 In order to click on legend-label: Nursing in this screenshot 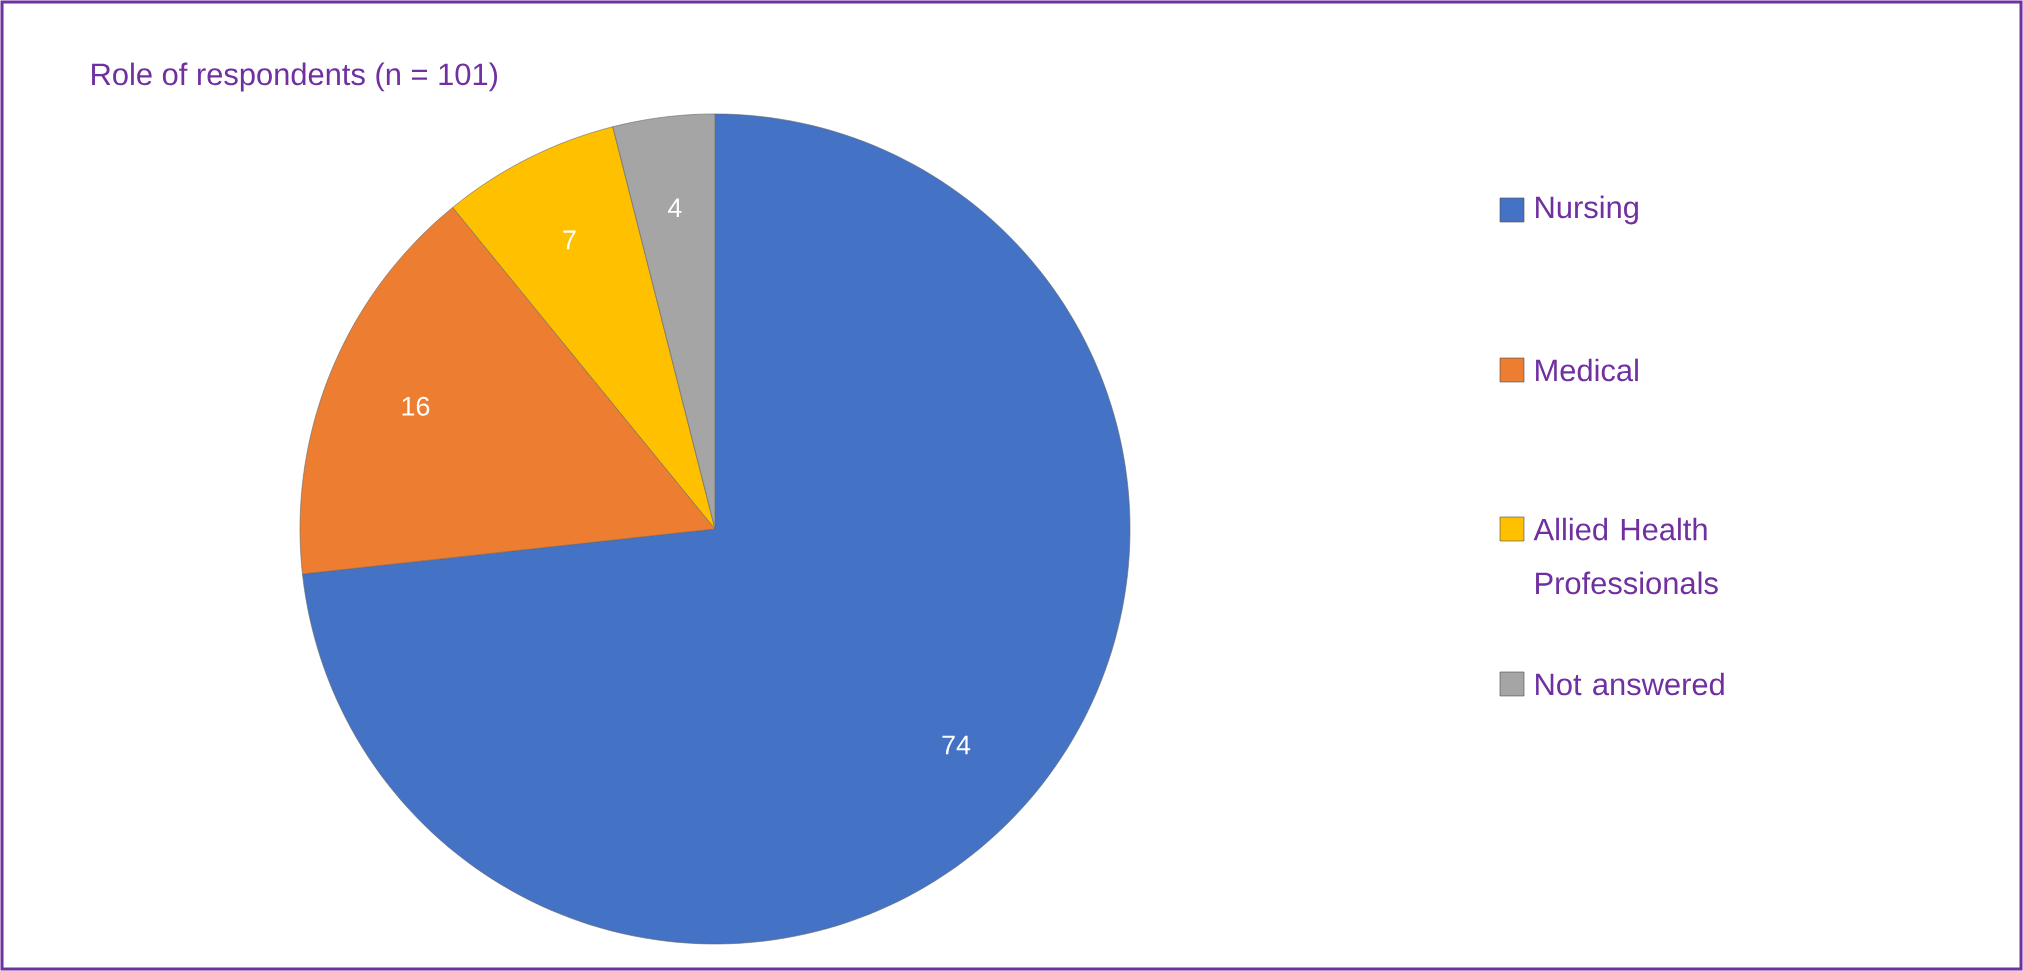, I will do `click(1587, 210)`.